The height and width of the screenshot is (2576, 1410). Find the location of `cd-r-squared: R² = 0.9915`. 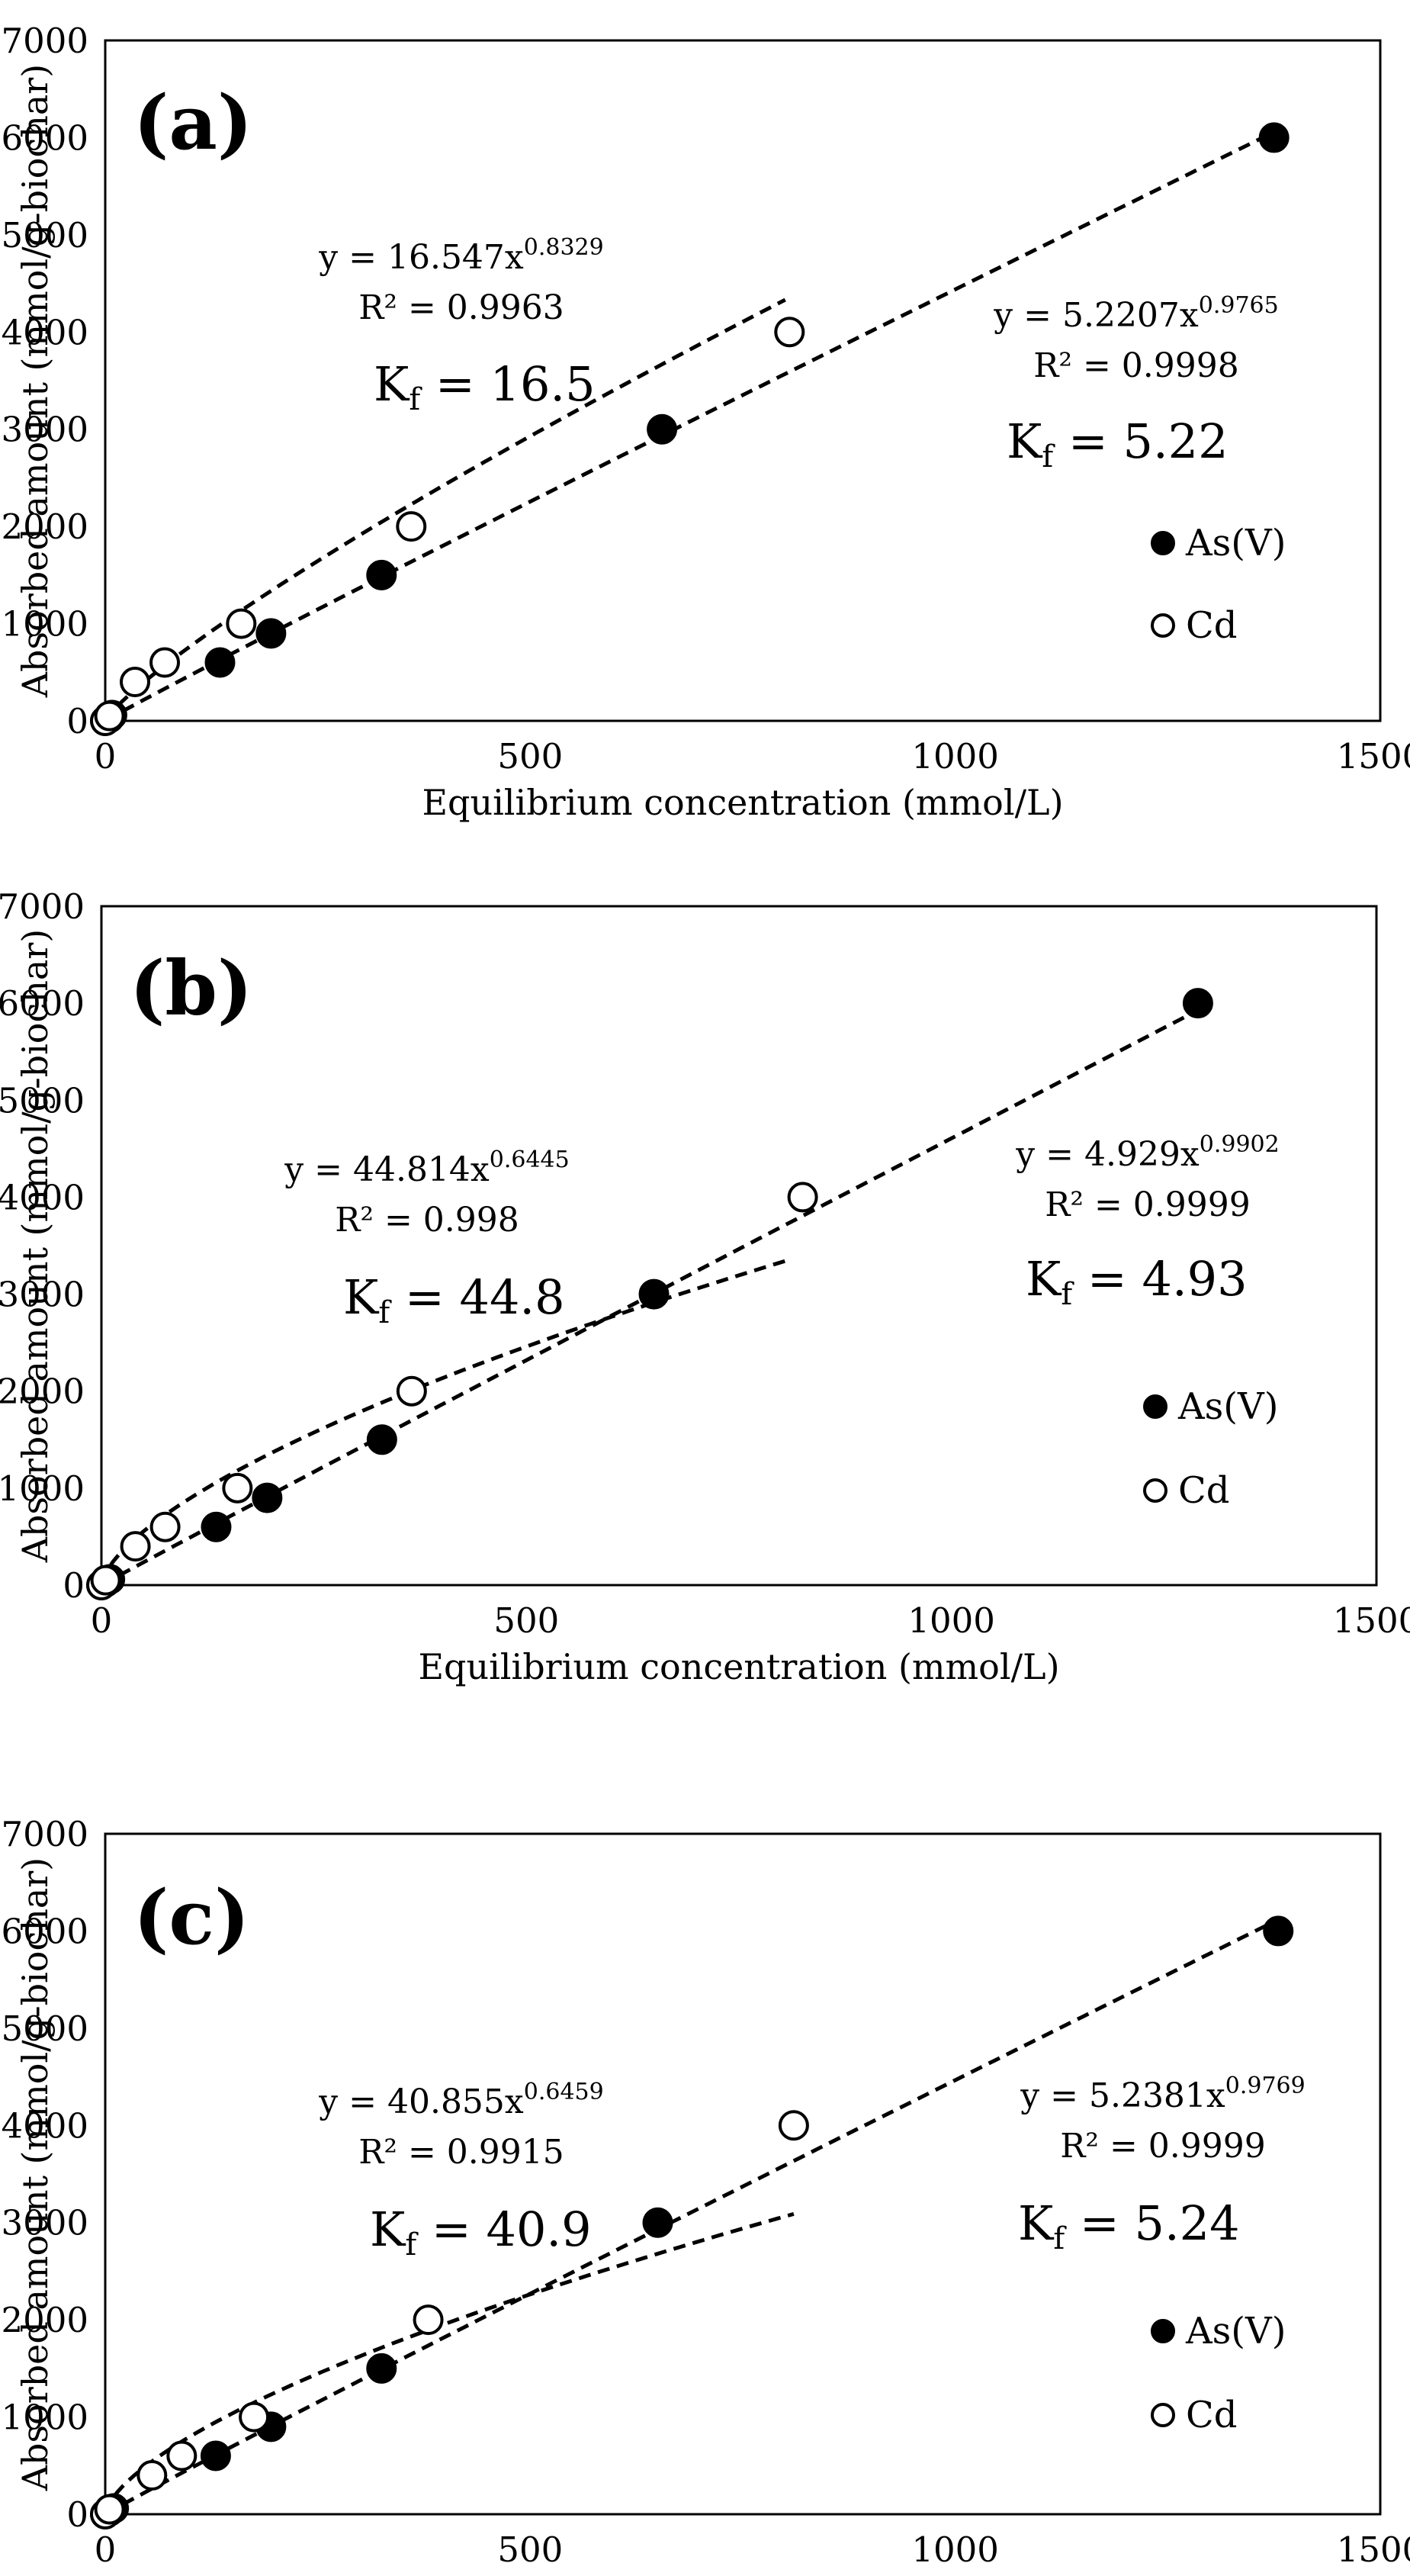

cd-r-squared: R² = 0.9915 is located at coordinates (461, 2152).